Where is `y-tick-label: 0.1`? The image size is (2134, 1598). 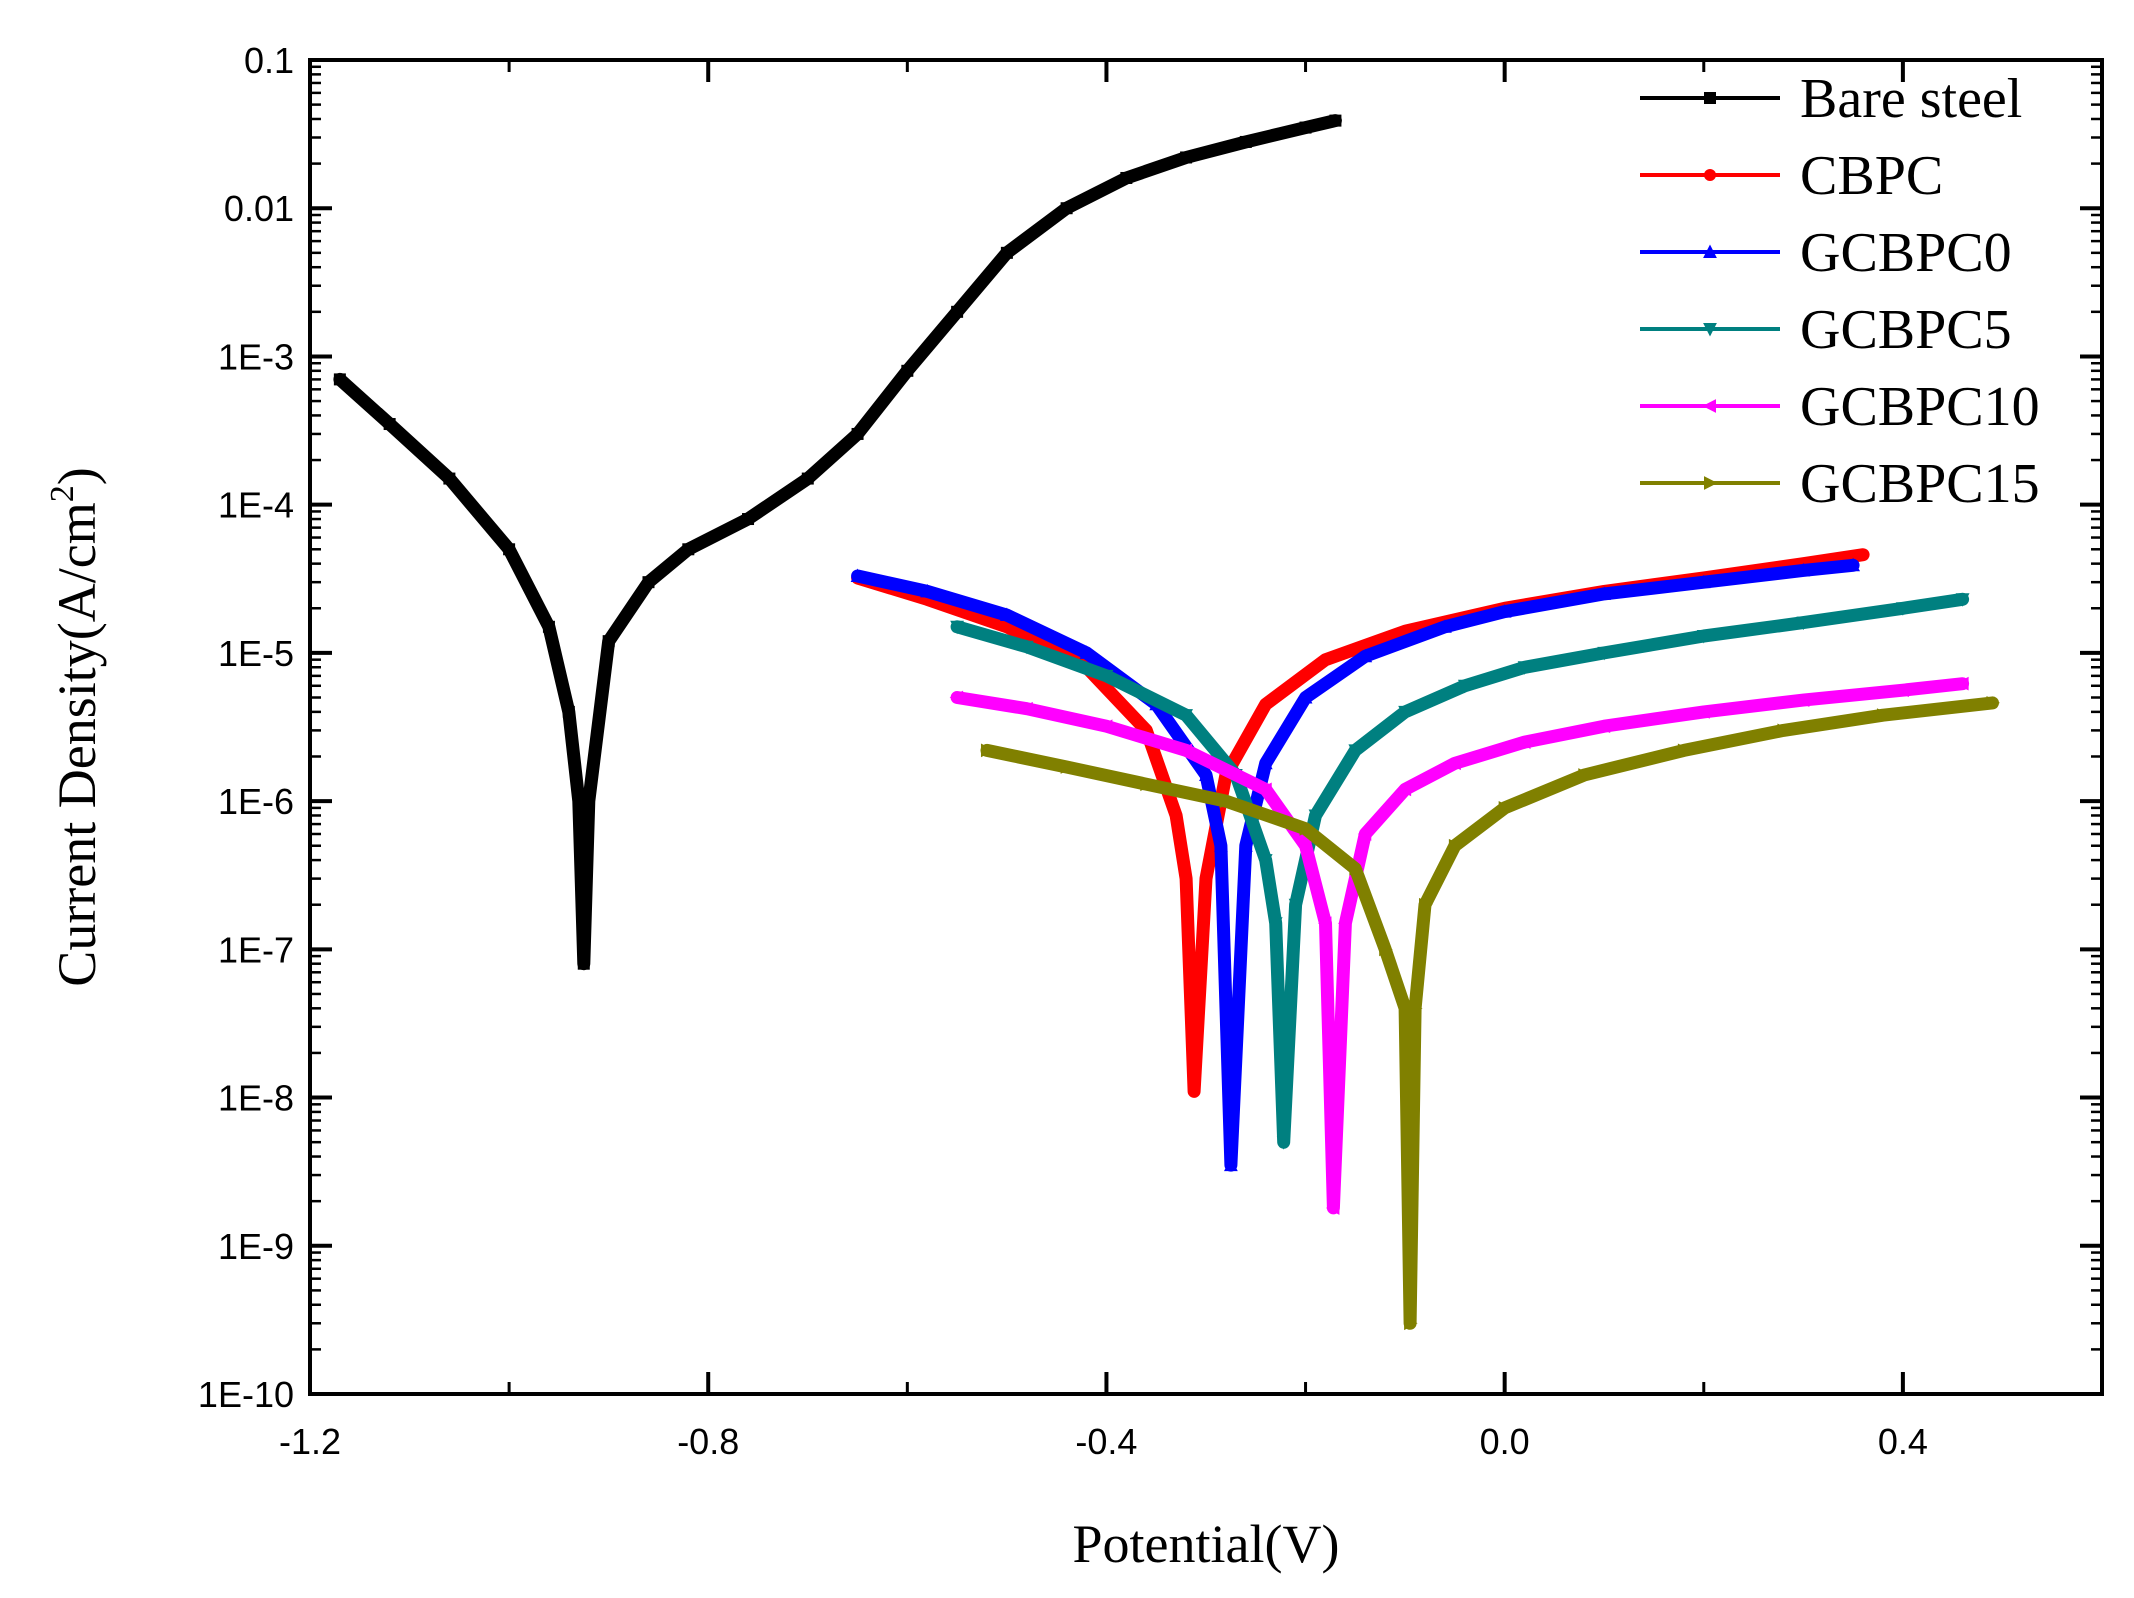 y-tick-label: 0.1 is located at coordinates (269, 60).